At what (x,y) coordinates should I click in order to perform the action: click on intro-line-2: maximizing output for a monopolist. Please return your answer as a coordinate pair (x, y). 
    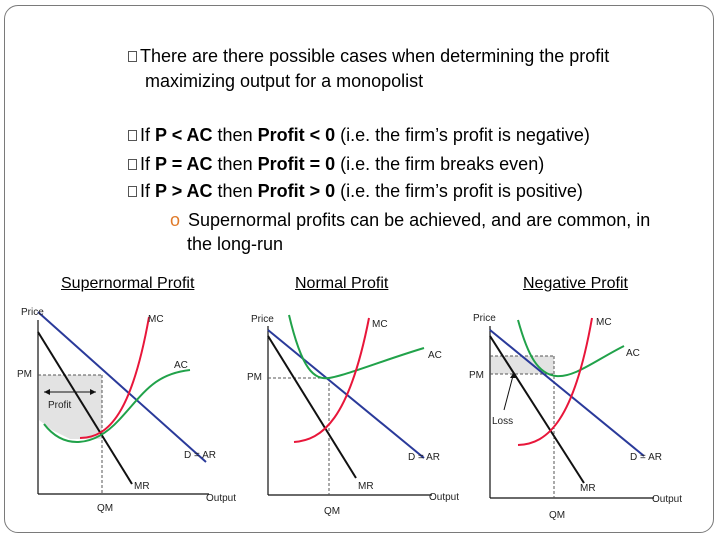
    Looking at the image, I should click on (284, 81).